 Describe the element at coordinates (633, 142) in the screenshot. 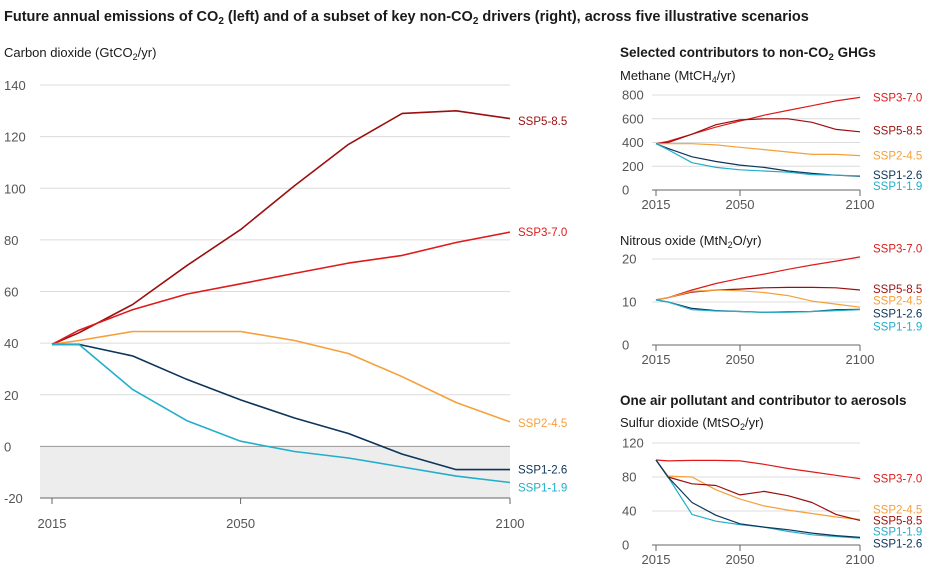

I see `methane-ytick-label: 400` at that location.